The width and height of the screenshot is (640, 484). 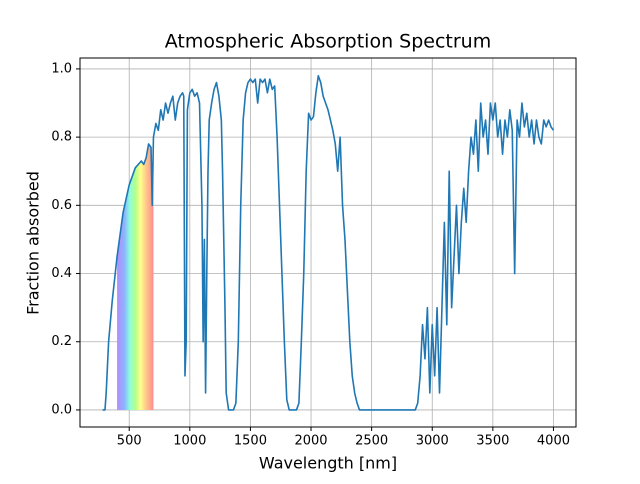 I want to click on x-tick-label: 1500, so click(x=250, y=441).